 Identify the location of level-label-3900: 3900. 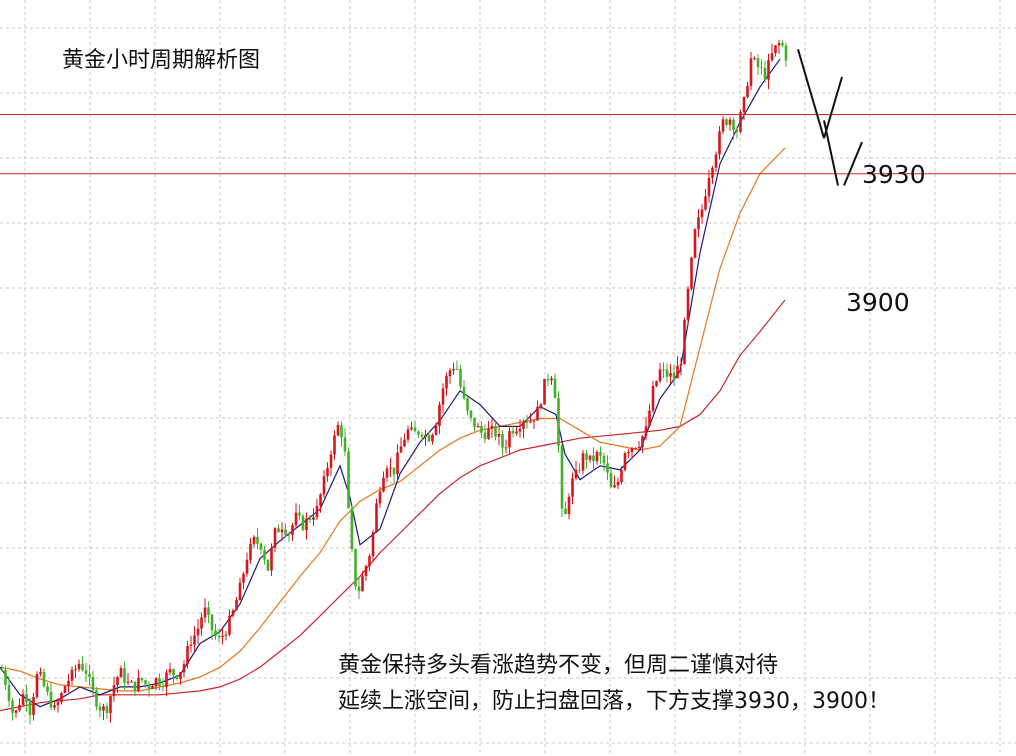
(878, 302).